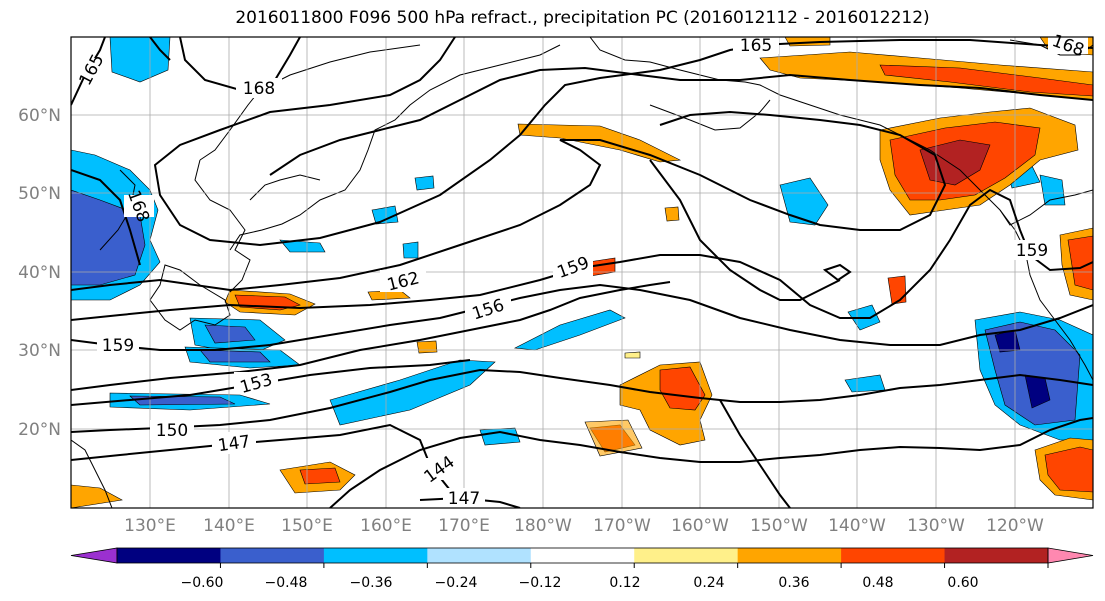 This screenshot has height=601, width=1105. Describe the element at coordinates (427, 347) in the screenshot. I see `shade-orange-small1` at that location.